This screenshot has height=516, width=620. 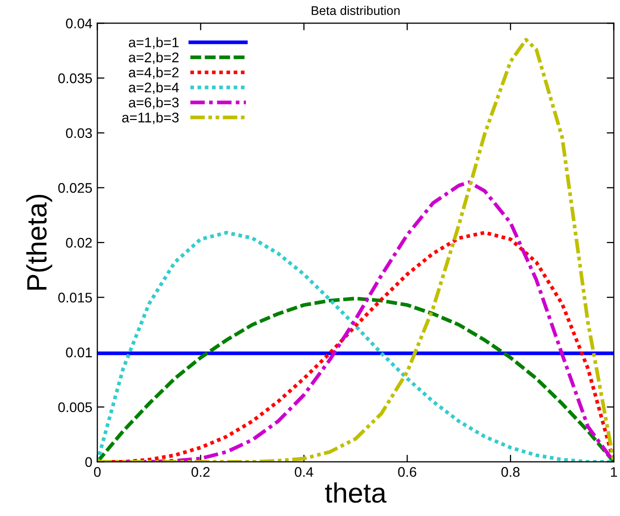 I want to click on y-tick-label: 0.005, so click(x=75, y=407).